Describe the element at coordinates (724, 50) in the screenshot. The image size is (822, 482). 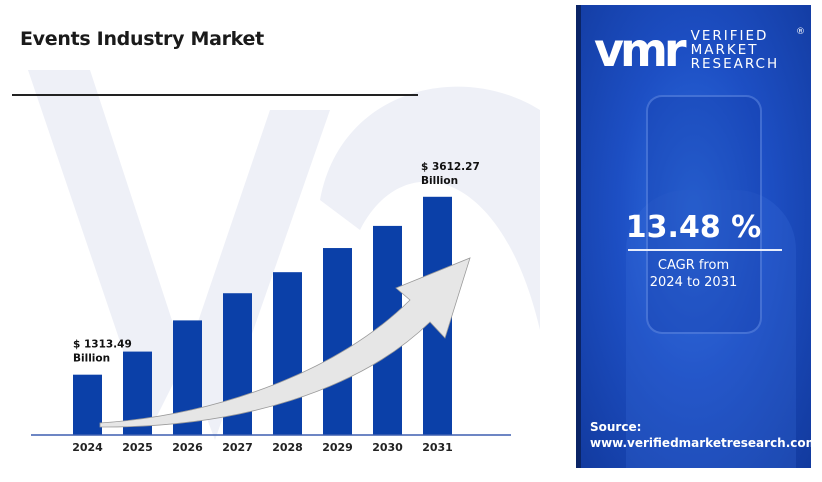
I see `logo-line: MARKET` at that location.